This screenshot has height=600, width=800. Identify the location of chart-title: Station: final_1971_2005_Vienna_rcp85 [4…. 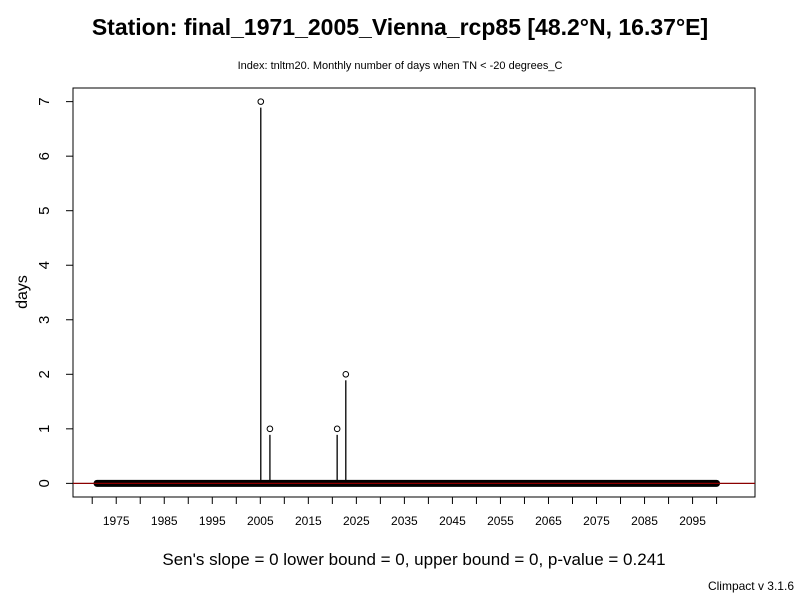
(400, 27).